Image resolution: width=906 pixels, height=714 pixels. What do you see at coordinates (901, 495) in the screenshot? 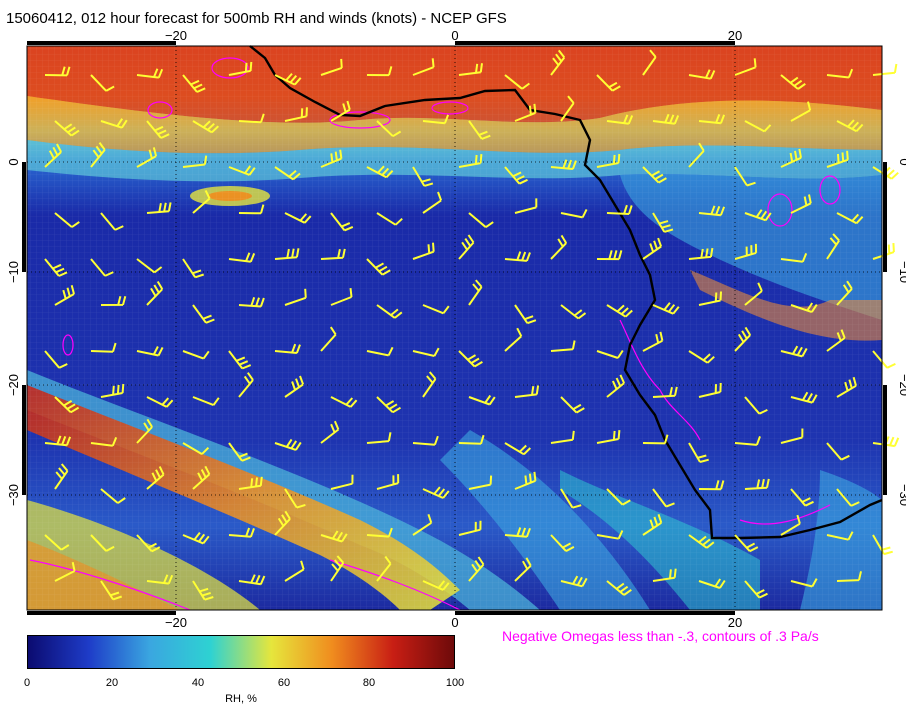
I see `lat-label-right: −30` at bounding box center [901, 495].